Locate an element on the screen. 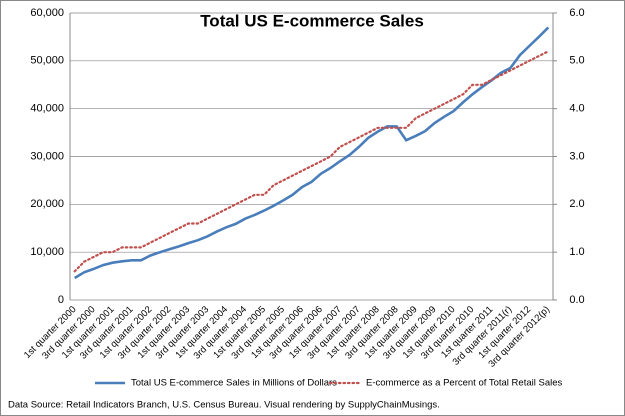  y-tick-label: 60,000 is located at coordinates (47, 13).